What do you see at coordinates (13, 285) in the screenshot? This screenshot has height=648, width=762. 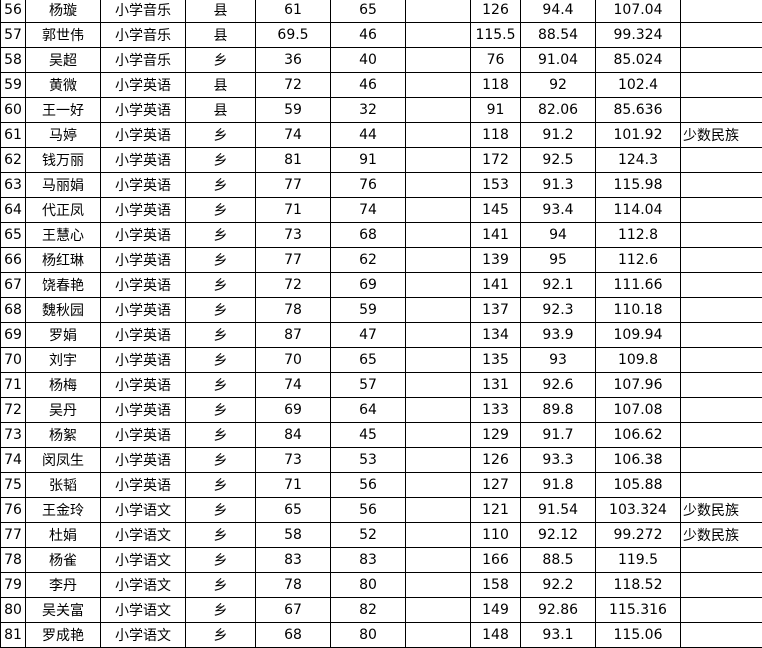 I see `cell: 67` at bounding box center [13, 285].